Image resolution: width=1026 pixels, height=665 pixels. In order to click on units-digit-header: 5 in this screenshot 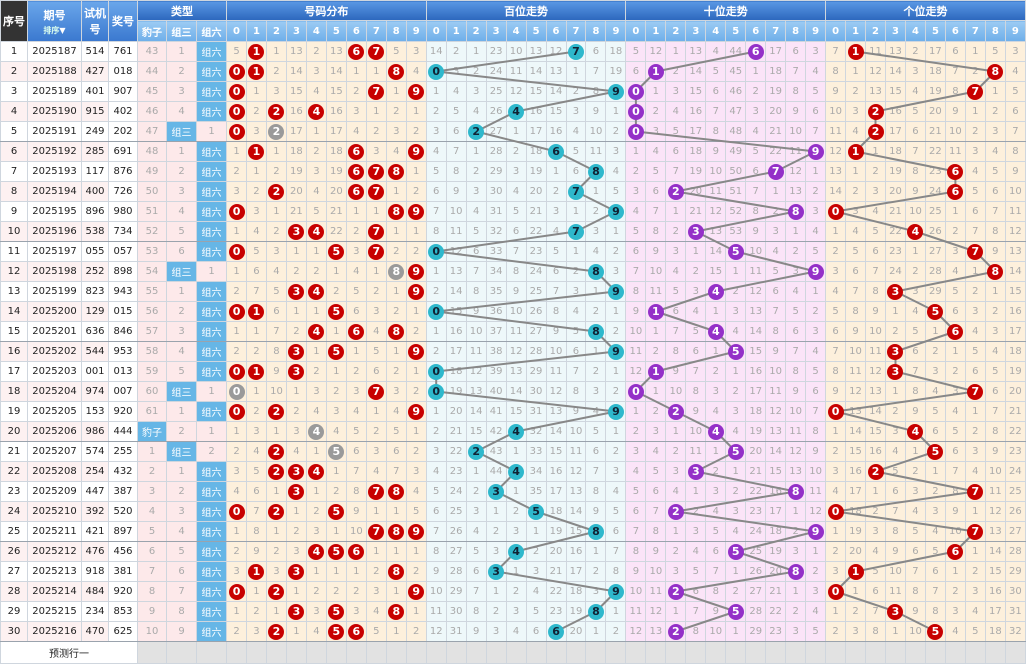, I will do `click(935, 31)`.